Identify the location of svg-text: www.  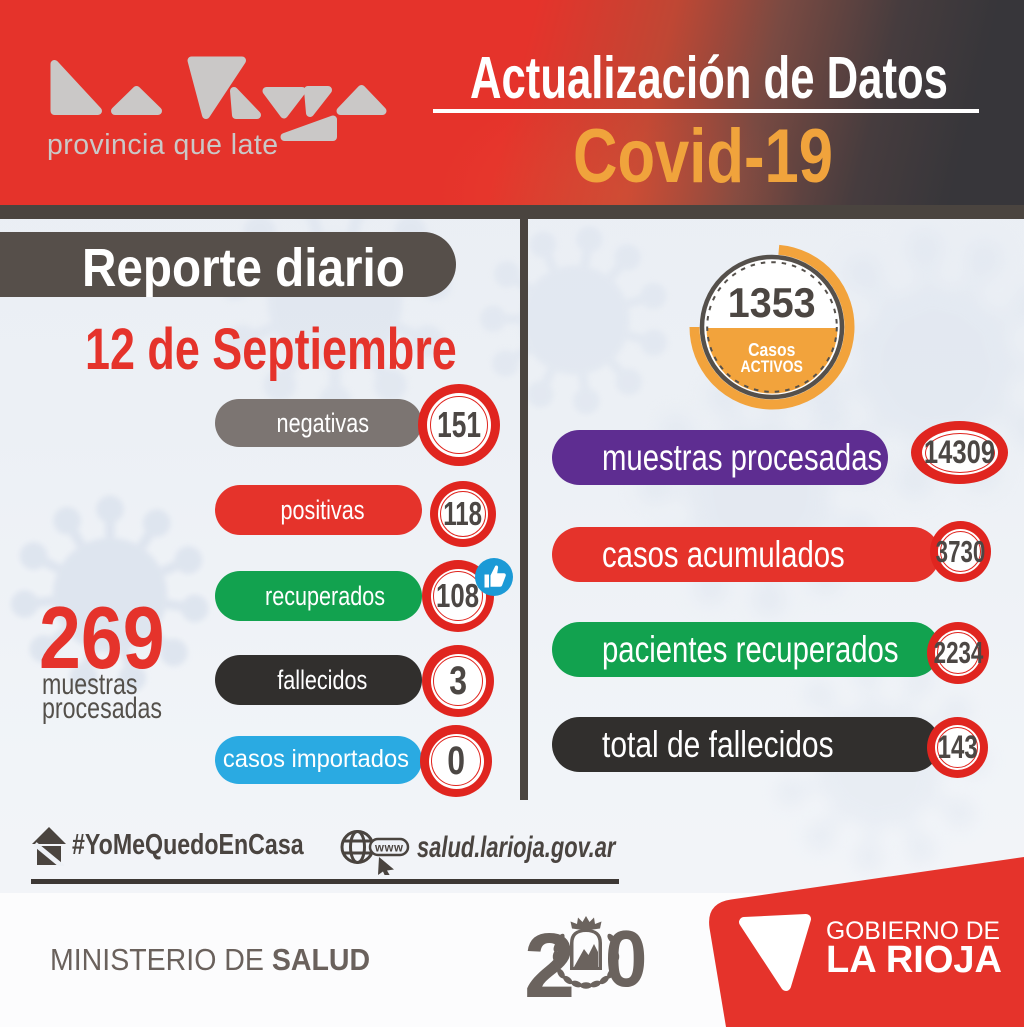
(388, 849).